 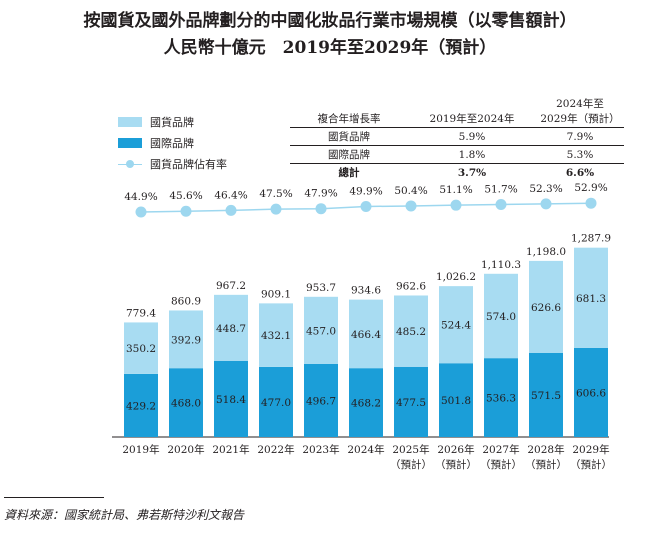 I want to click on bar-label-international: 496.7, so click(x=321, y=401).